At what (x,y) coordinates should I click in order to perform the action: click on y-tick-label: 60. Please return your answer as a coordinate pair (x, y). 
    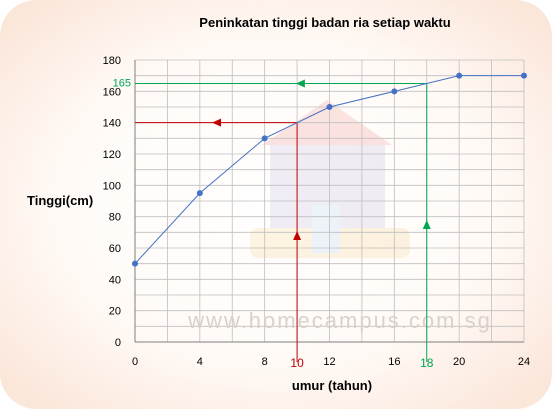
    Looking at the image, I should click on (115, 249).